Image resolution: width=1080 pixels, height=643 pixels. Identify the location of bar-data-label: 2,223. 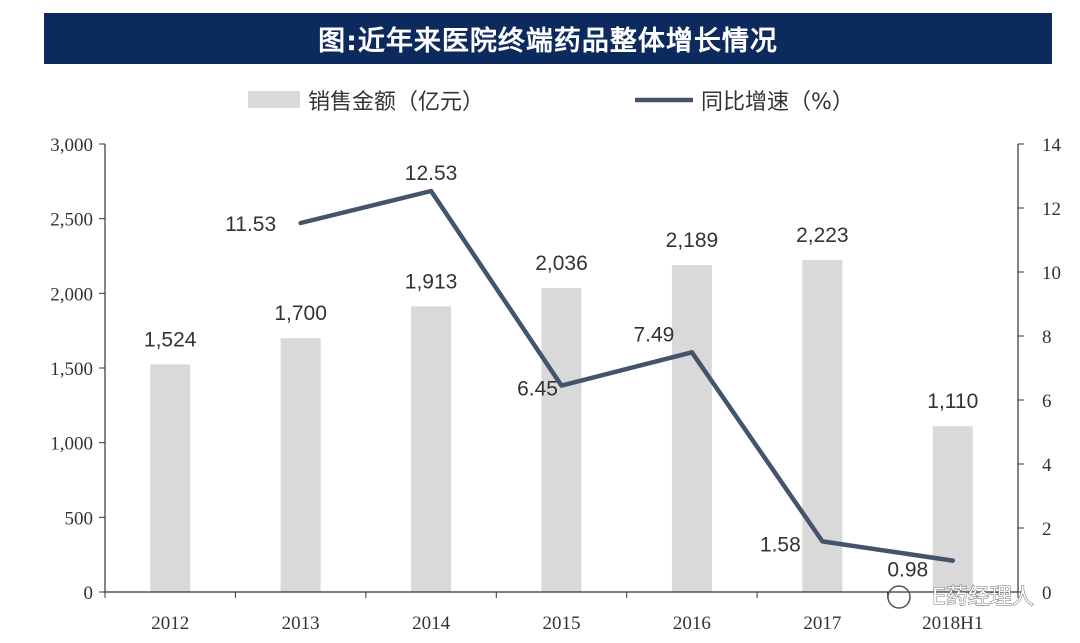
(822, 235).